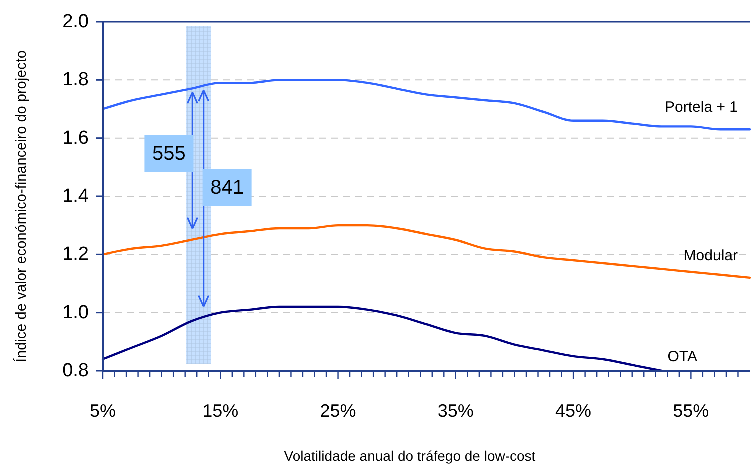 This screenshot has height=466, width=753. I want to click on x-axis-title: Volatilidade anual do tráfego de low-cost, so click(410, 456).